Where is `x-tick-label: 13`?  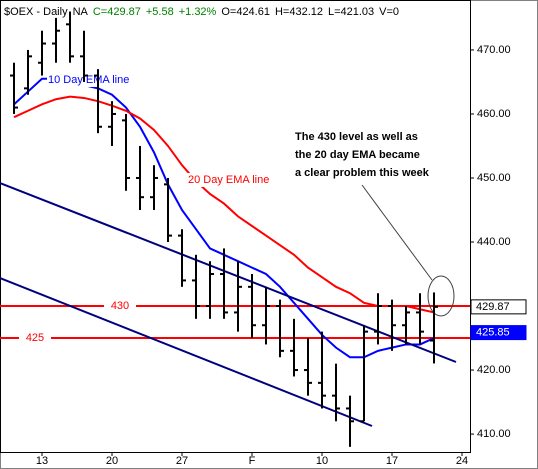 x-tick-label: 13 is located at coordinates (42, 461).